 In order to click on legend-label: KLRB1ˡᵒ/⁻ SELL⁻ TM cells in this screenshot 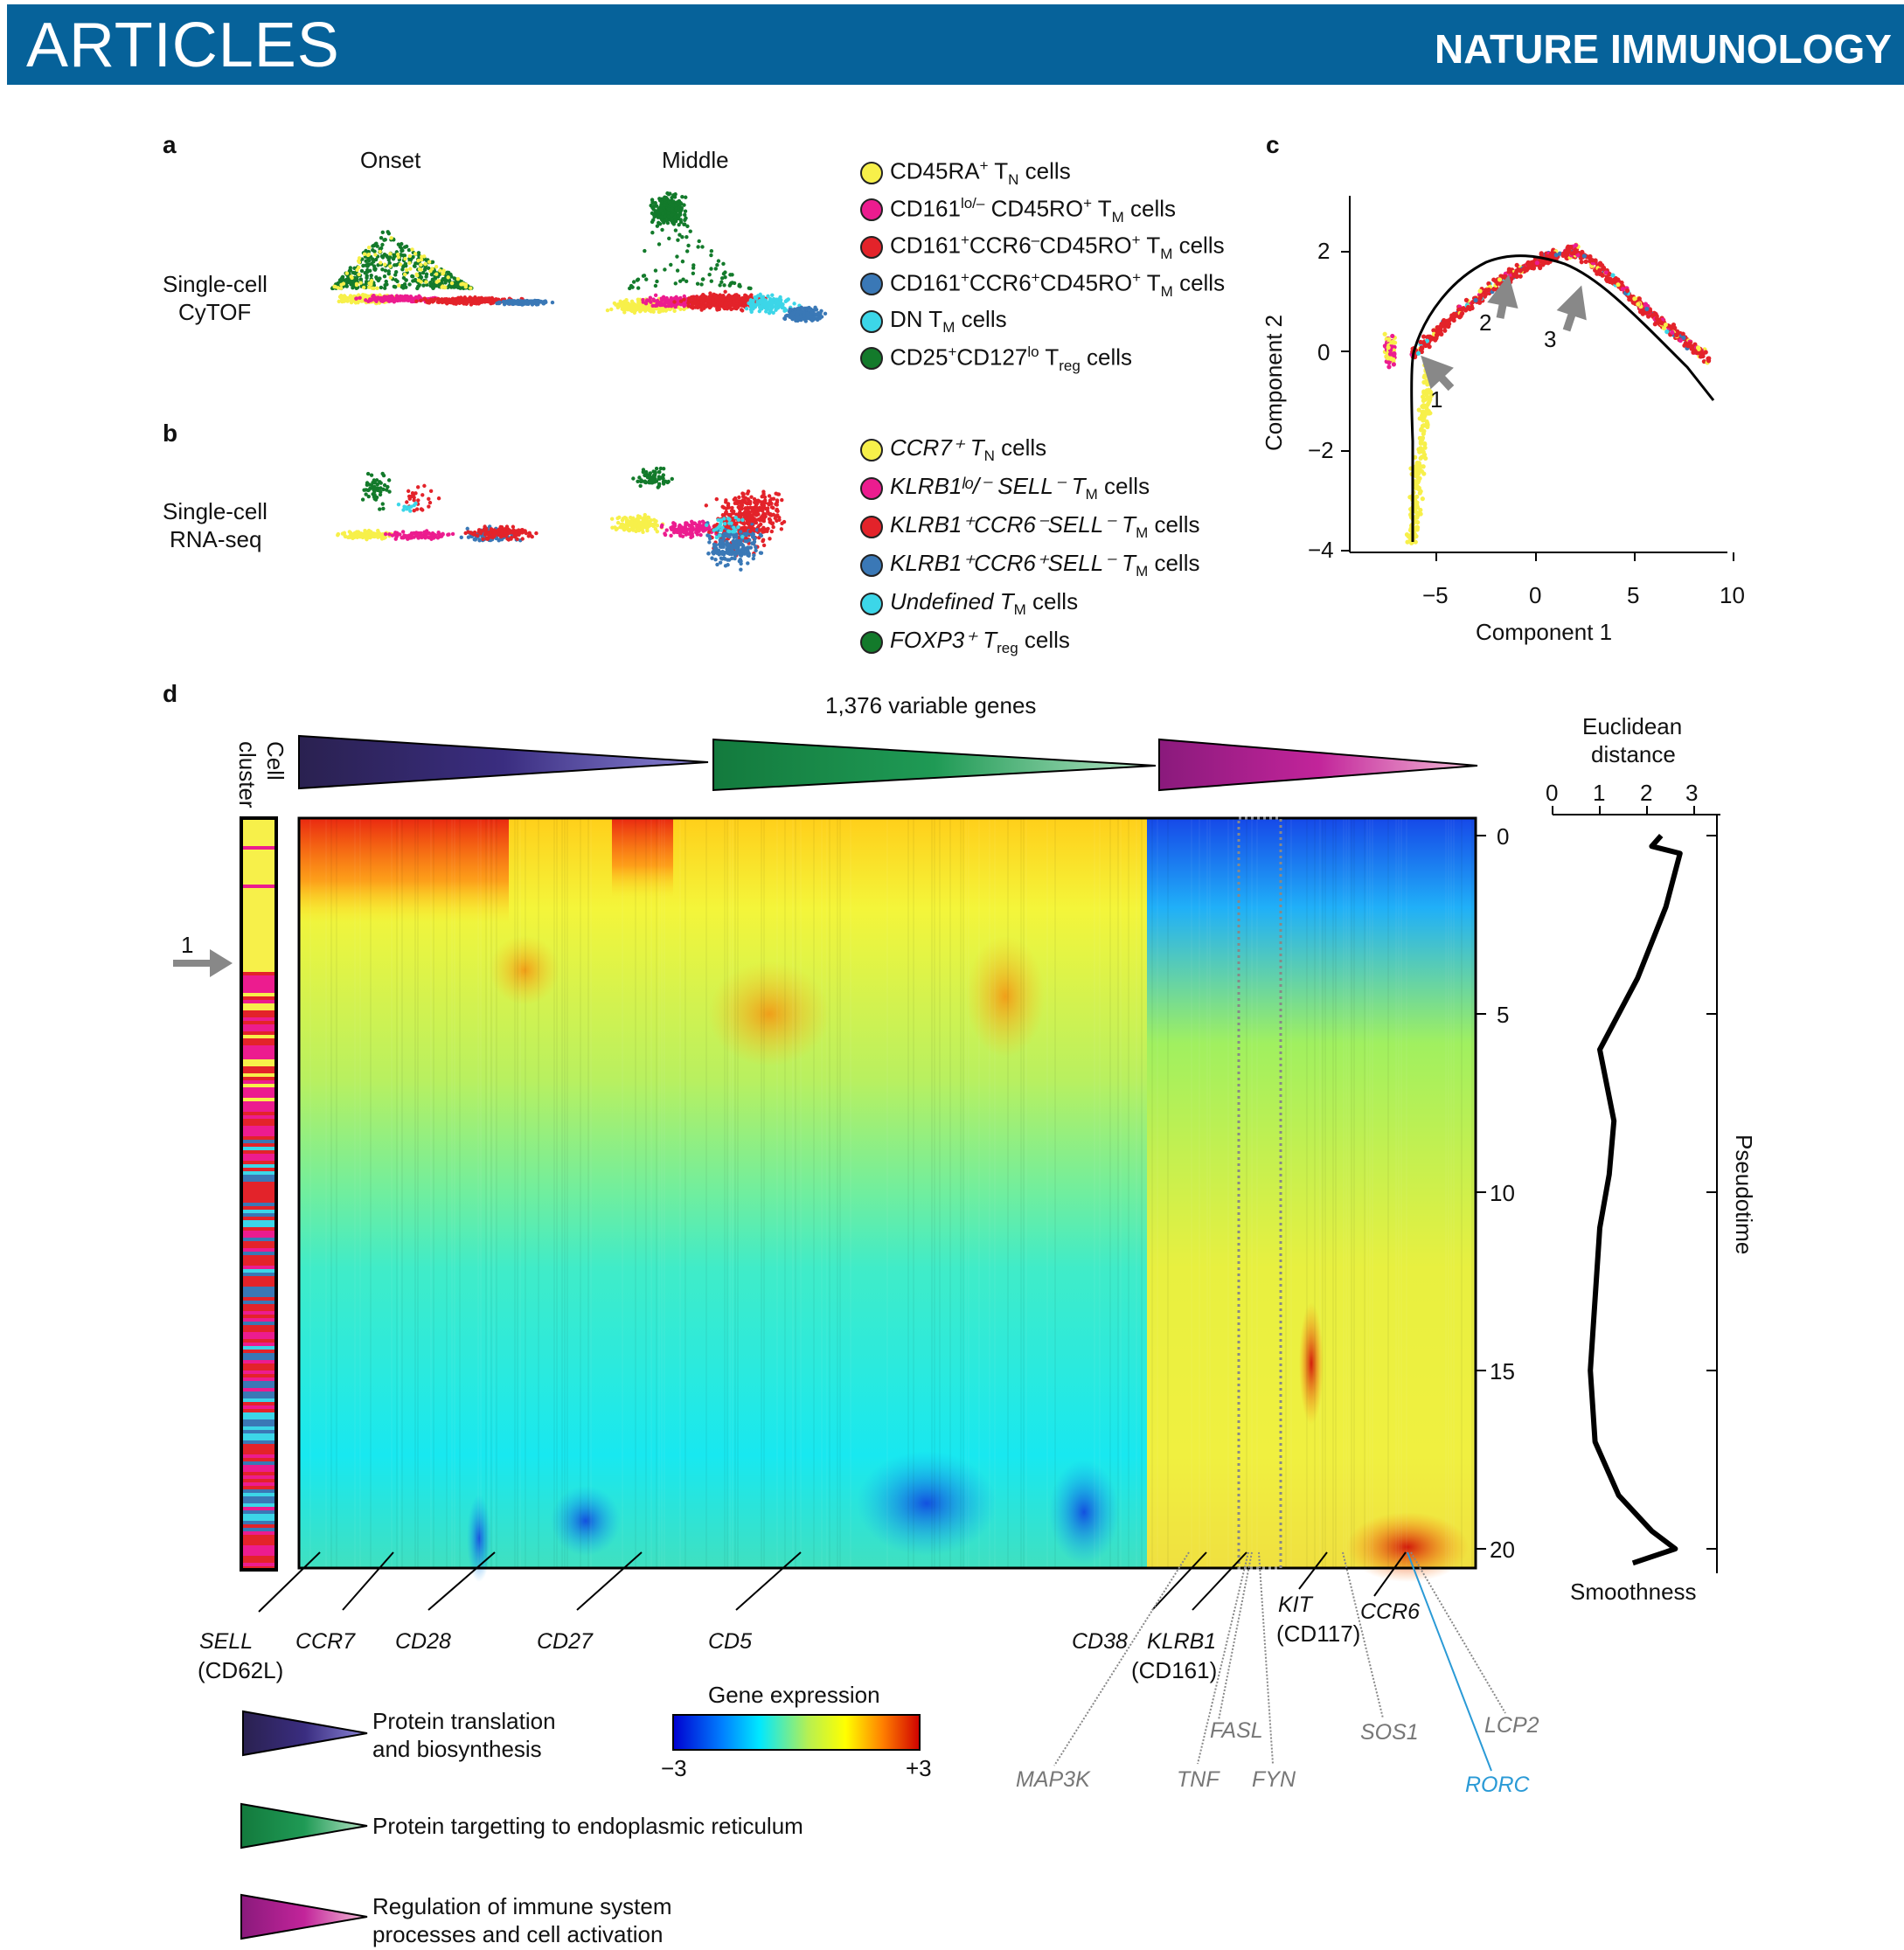, I will do `click(1020, 488)`.